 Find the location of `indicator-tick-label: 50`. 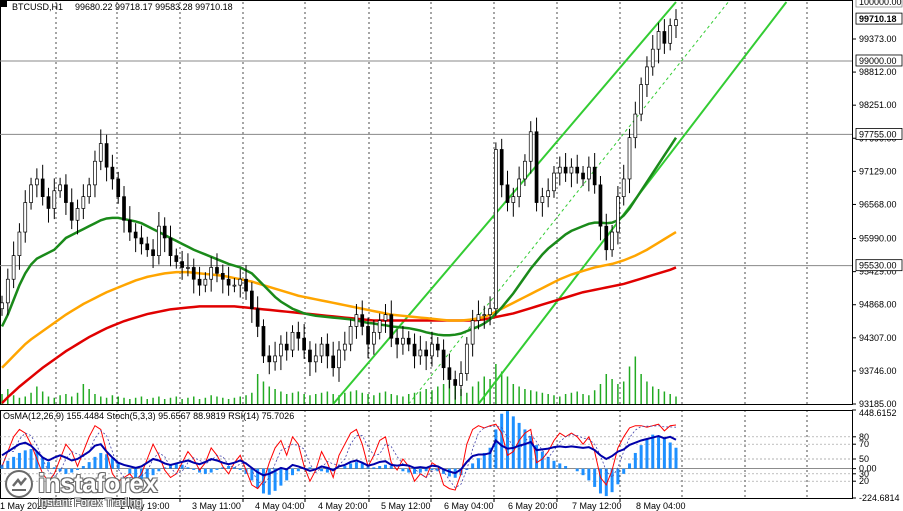

indicator-tick-label: 50 is located at coordinates (864, 459).